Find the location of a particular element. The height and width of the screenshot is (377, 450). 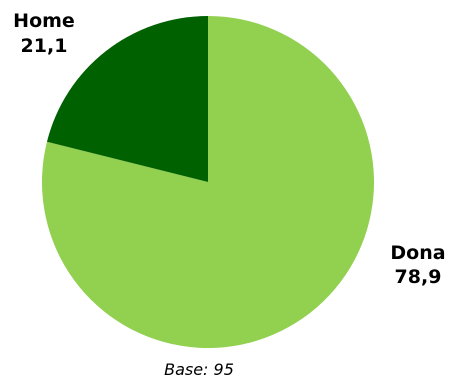

base-note: Base: 95 is located at coordinates (199, 368).